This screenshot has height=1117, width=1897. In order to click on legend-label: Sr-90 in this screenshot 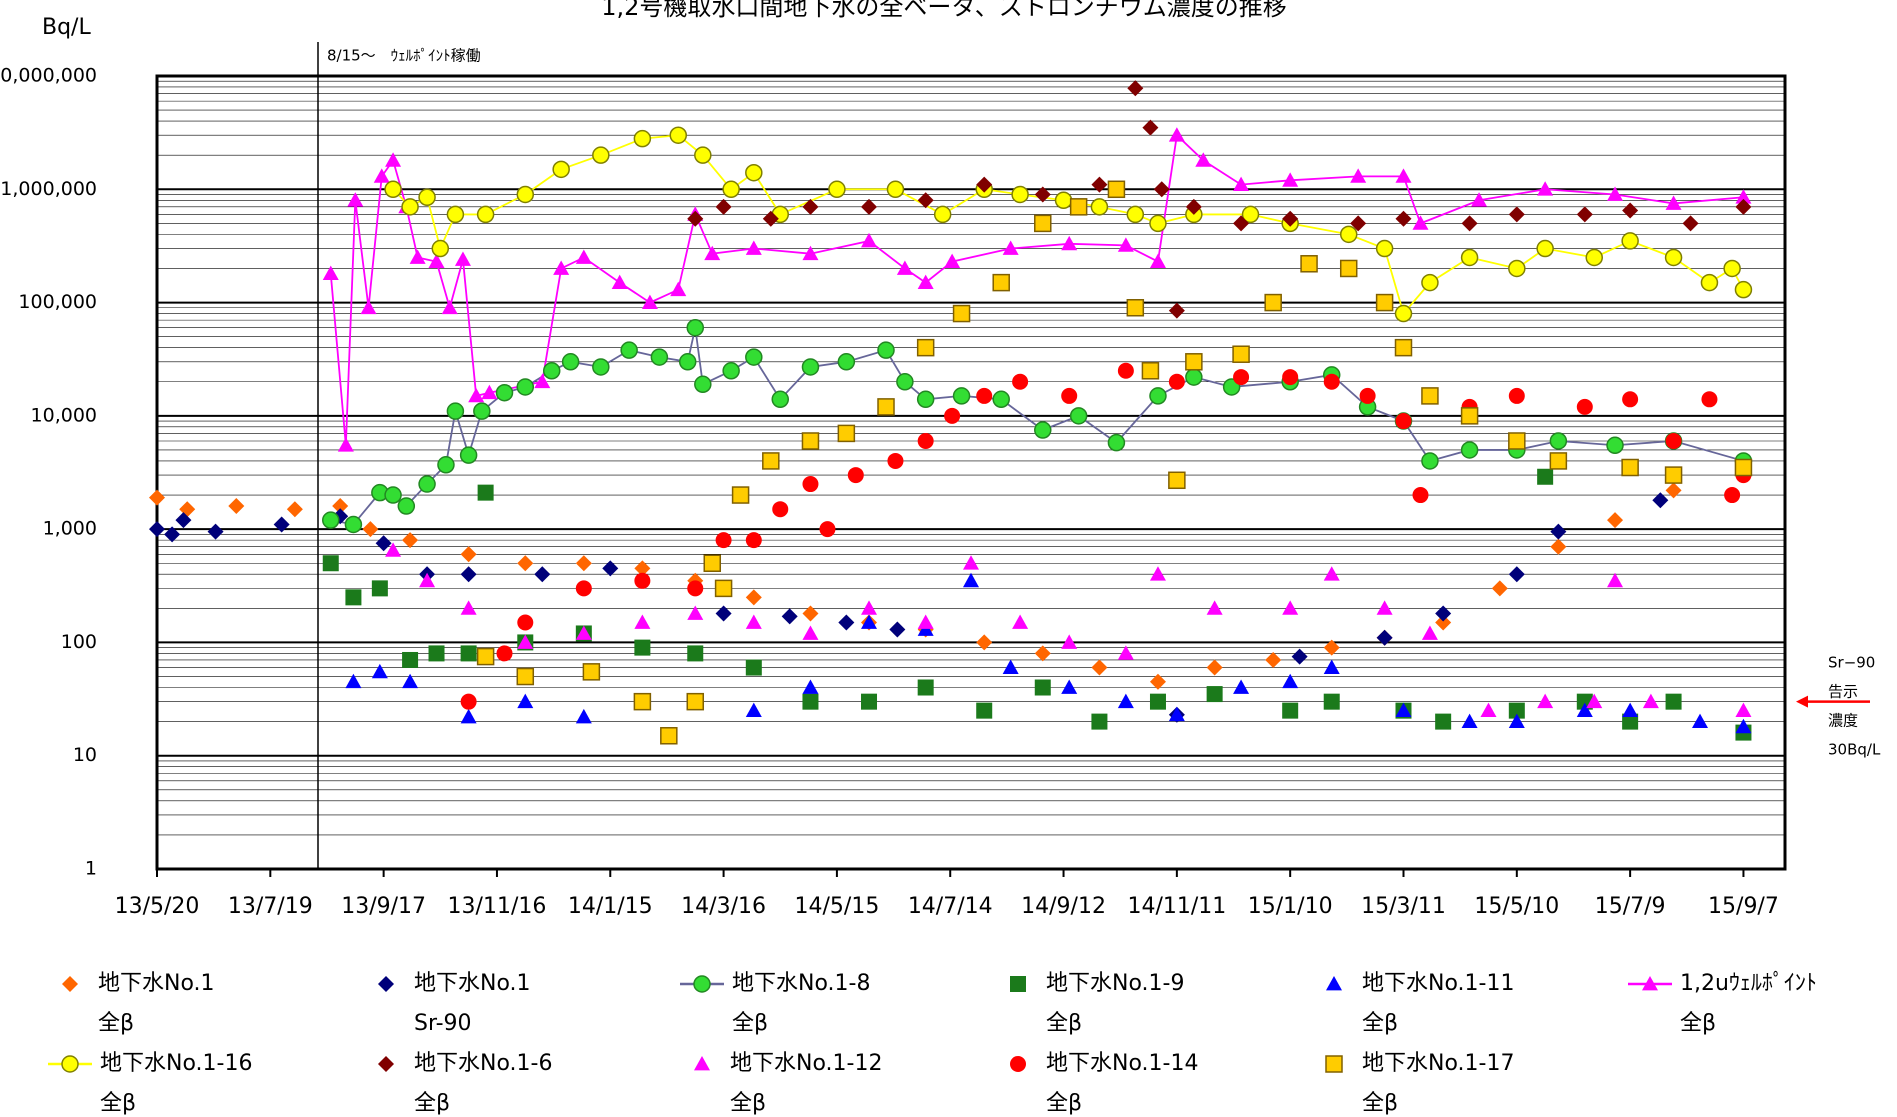, I will do `click(443, 1023)`.